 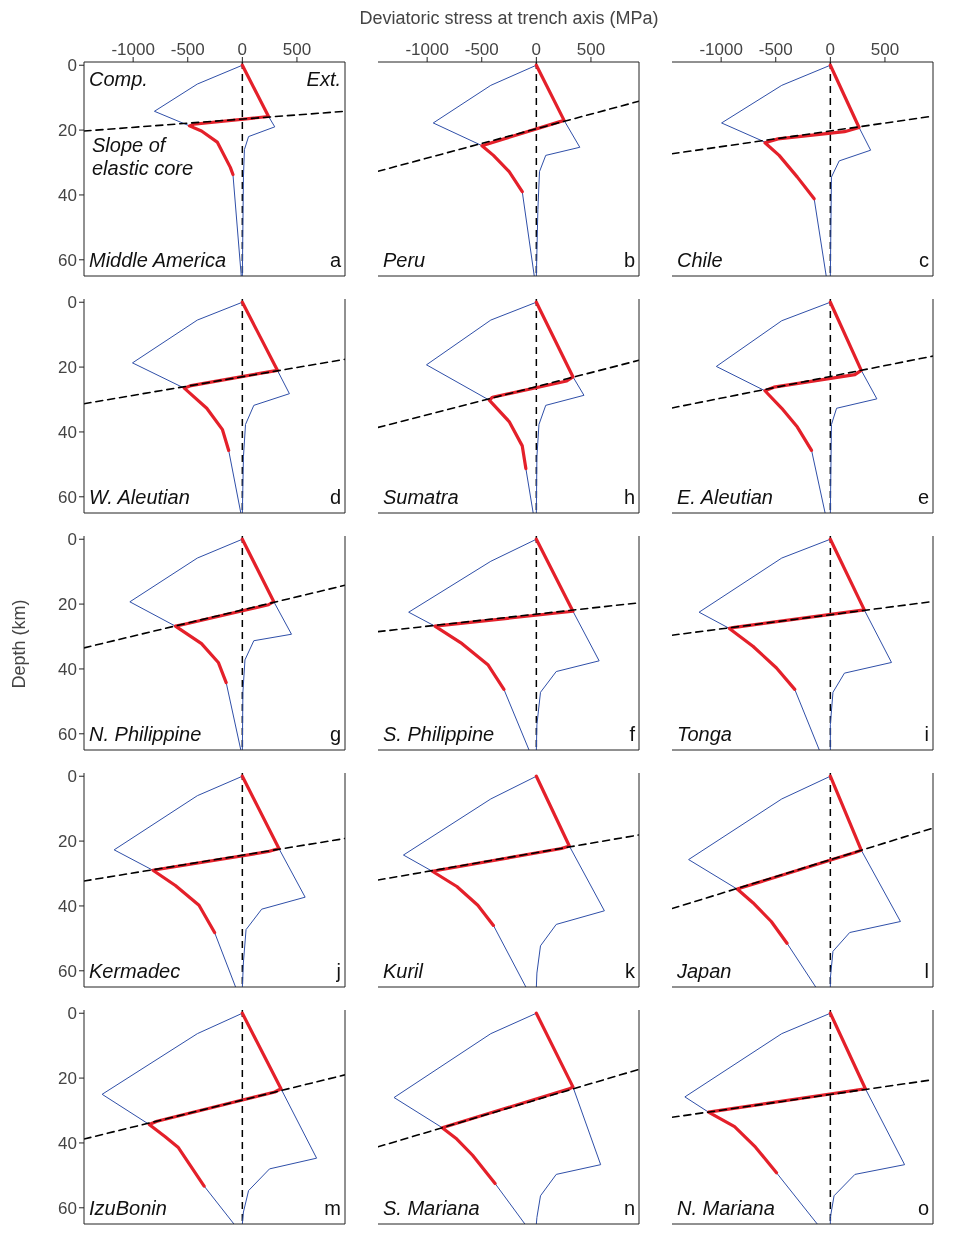 What do you see at coordinates (923, 497) in the screenshot?
I see `annotation: e` at bounding box center [923, 497].